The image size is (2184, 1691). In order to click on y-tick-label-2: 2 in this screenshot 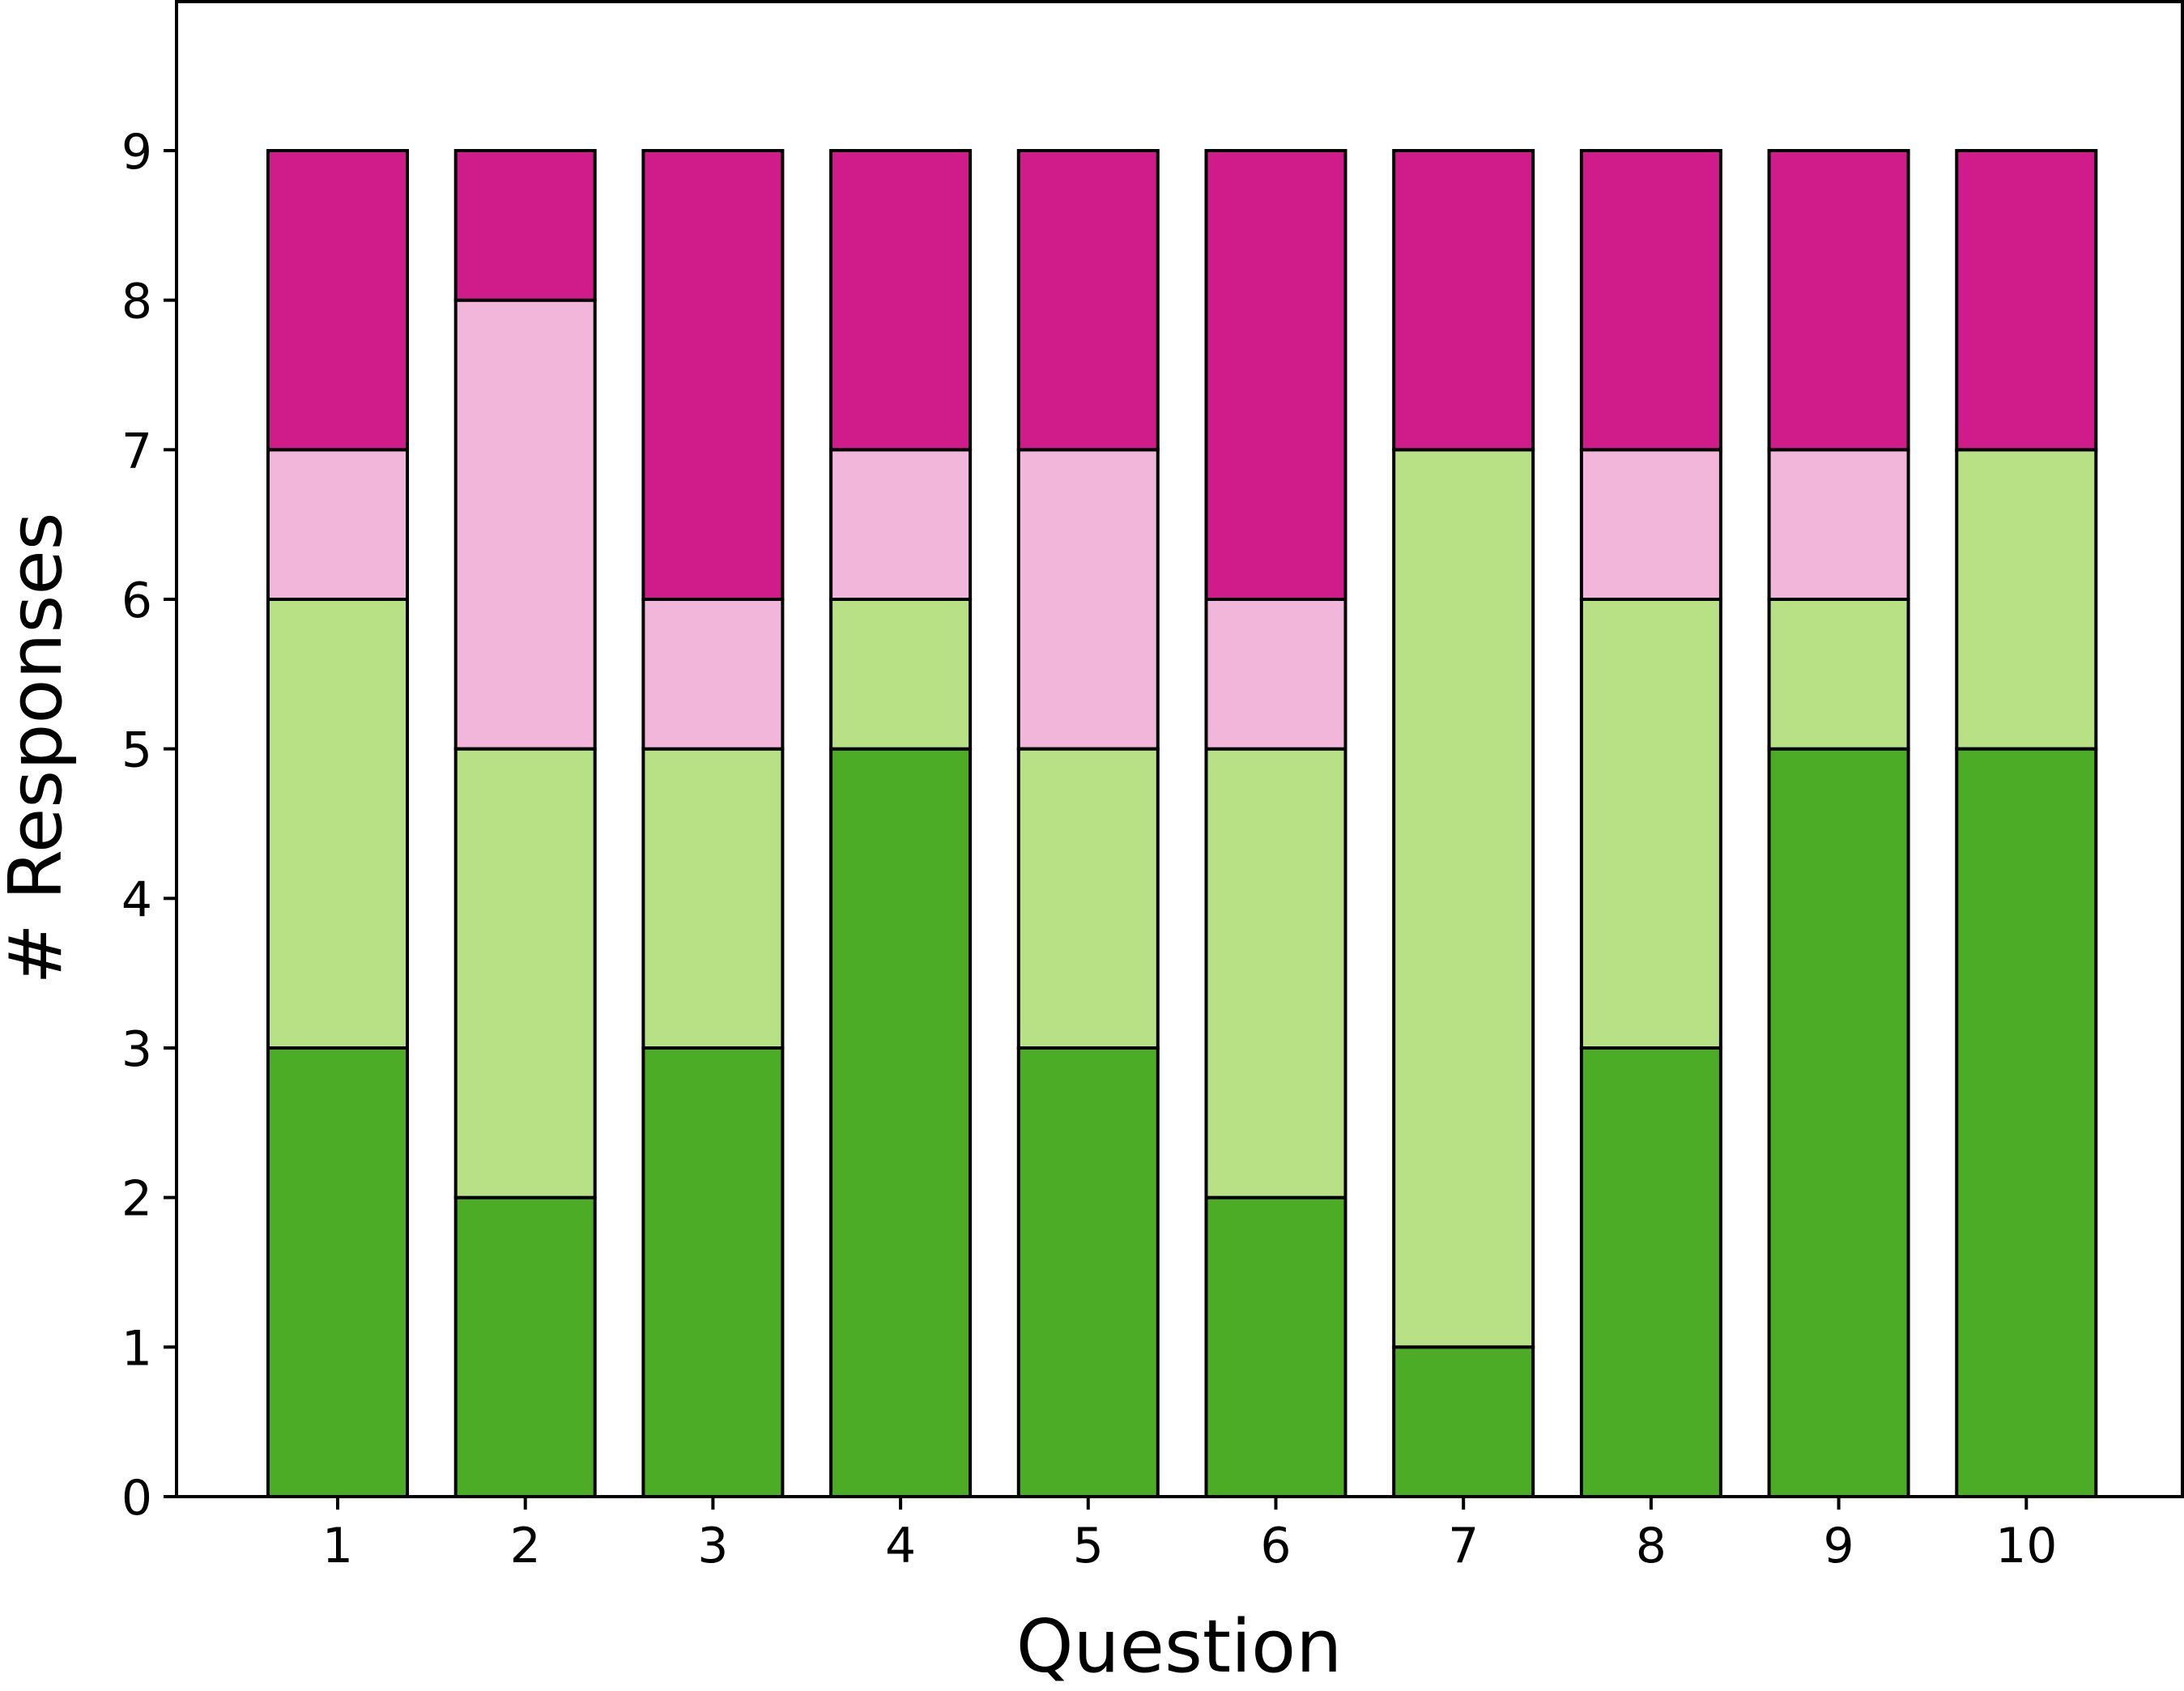, I will do `click(136, 1199)`.